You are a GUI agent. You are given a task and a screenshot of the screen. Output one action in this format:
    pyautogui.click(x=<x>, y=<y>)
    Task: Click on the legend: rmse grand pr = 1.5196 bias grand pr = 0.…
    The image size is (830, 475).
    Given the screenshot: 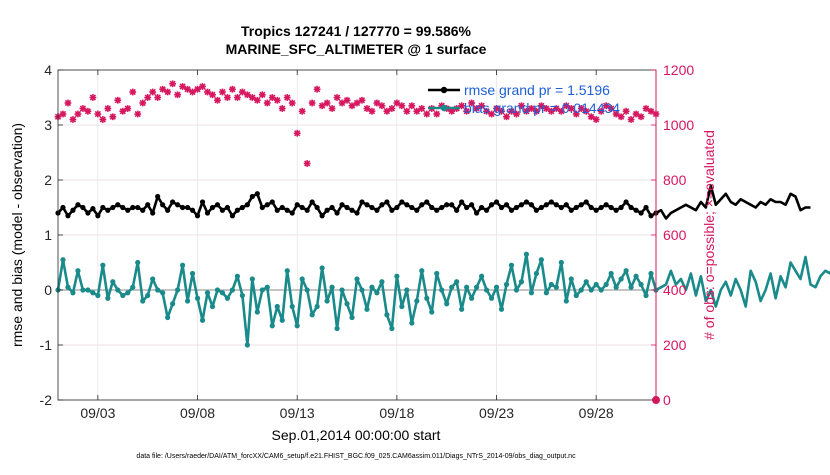 What is the action you would take?
    pyautogui.click(x=524, y=99)
    